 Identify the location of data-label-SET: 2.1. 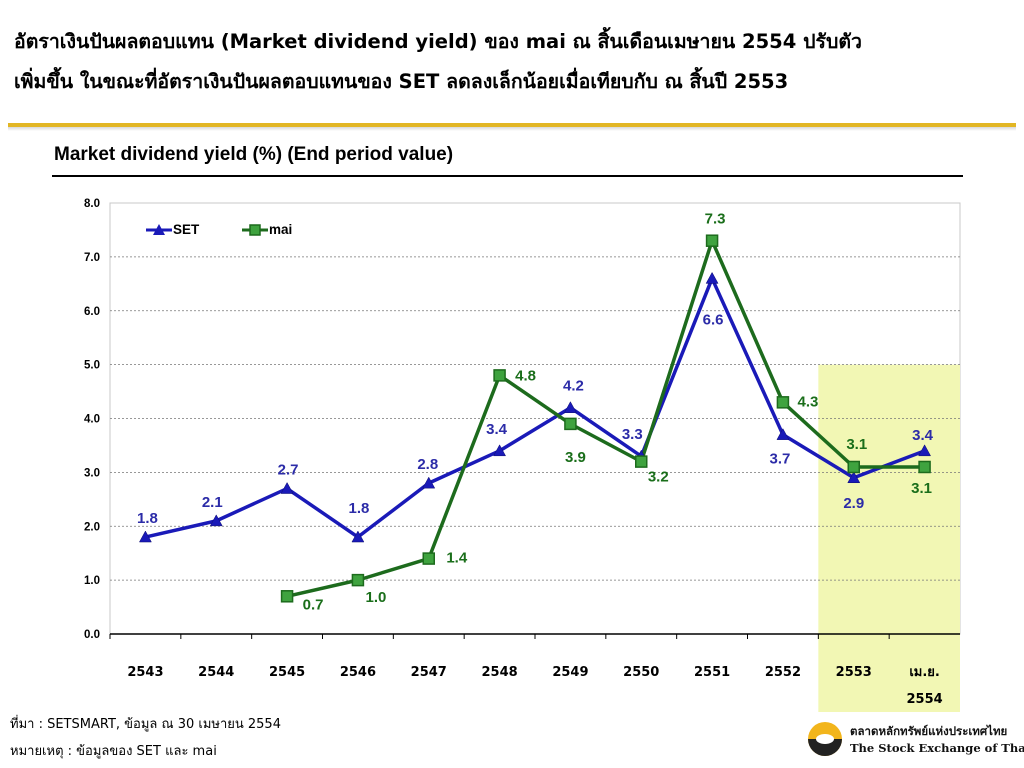
(212, 502).